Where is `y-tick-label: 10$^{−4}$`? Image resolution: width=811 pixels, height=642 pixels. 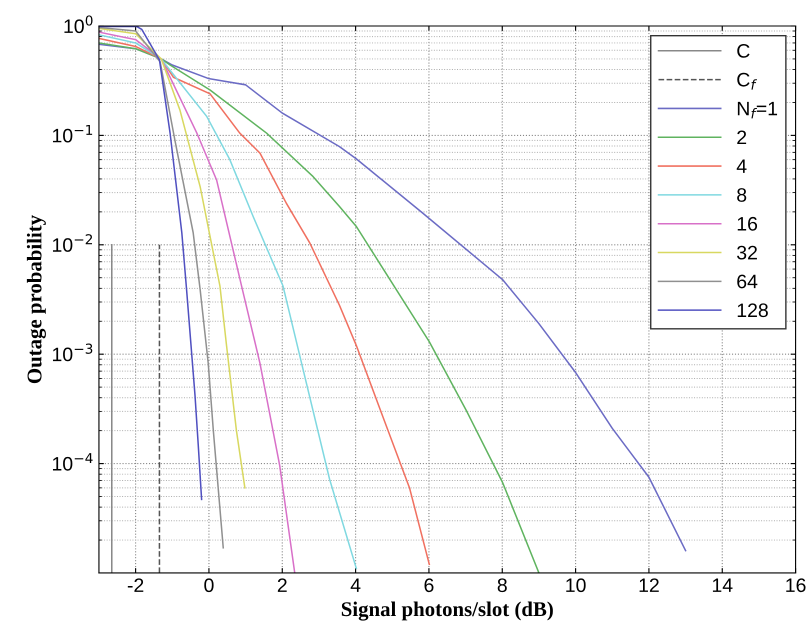 y-tick-label: 10$^{−4}$ is located at coordinates (72, 462).